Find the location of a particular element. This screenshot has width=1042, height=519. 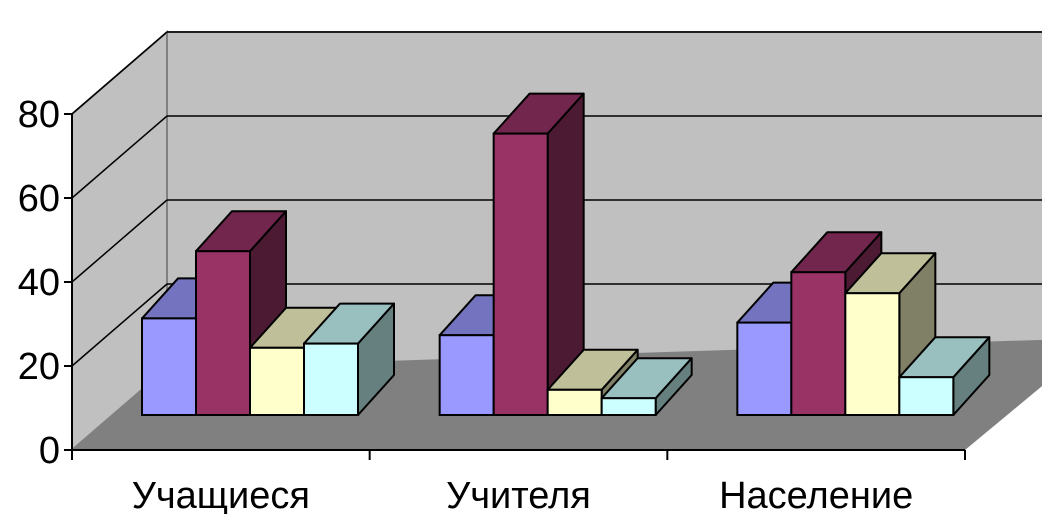

y-tick-label: 60 is located at coordinates (39, 199).